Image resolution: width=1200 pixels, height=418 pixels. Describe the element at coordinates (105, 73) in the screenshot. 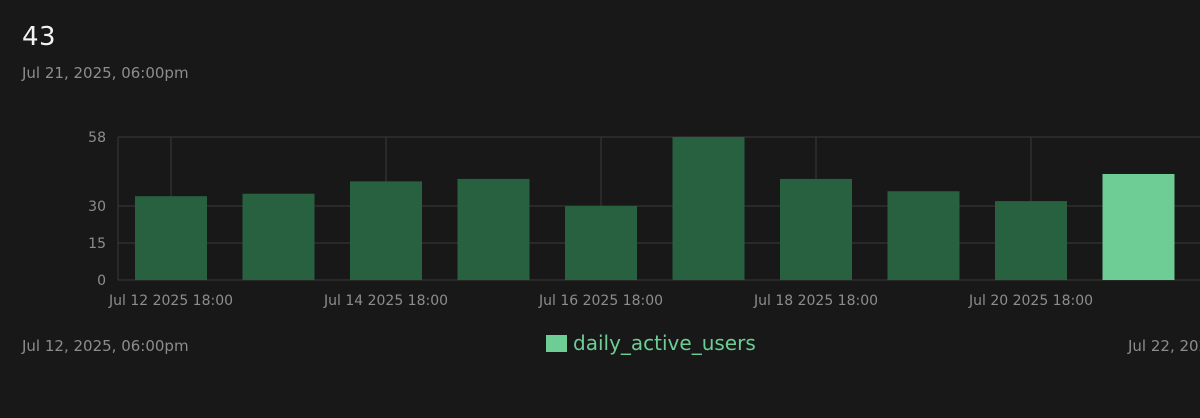

I see `current-timestamp: Jul 21, 2025, 06:00pm` at that location.